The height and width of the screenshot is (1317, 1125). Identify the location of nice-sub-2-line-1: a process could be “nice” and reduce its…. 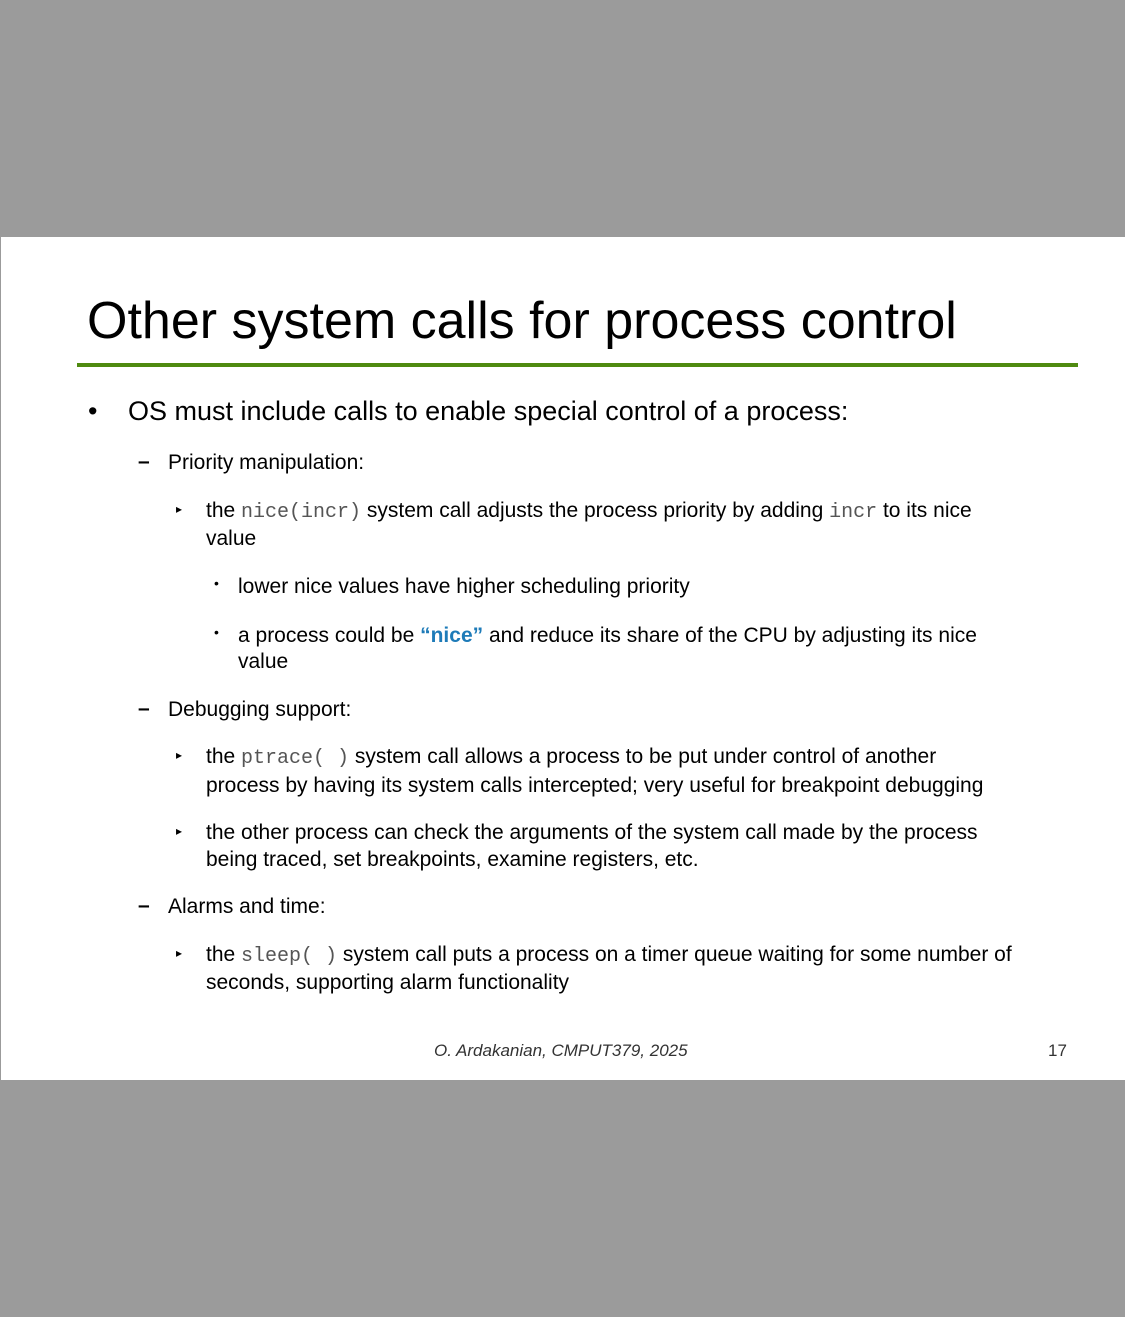
(607, 635).